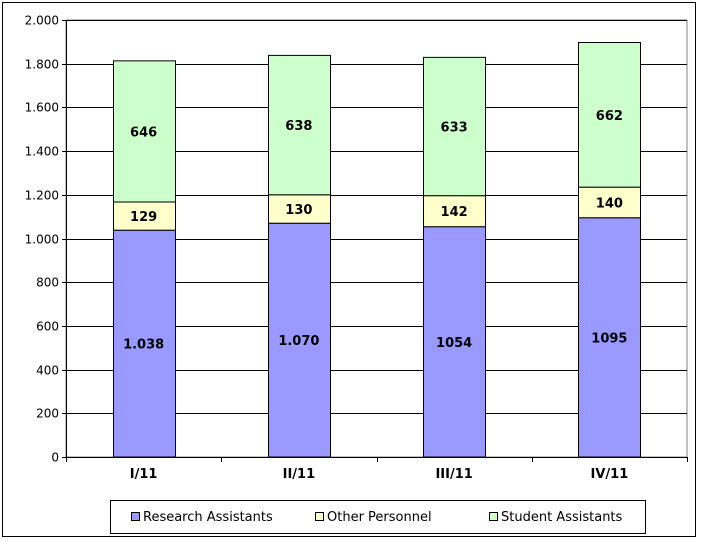  I want to click on data-label: 1054, so click(454, 343).